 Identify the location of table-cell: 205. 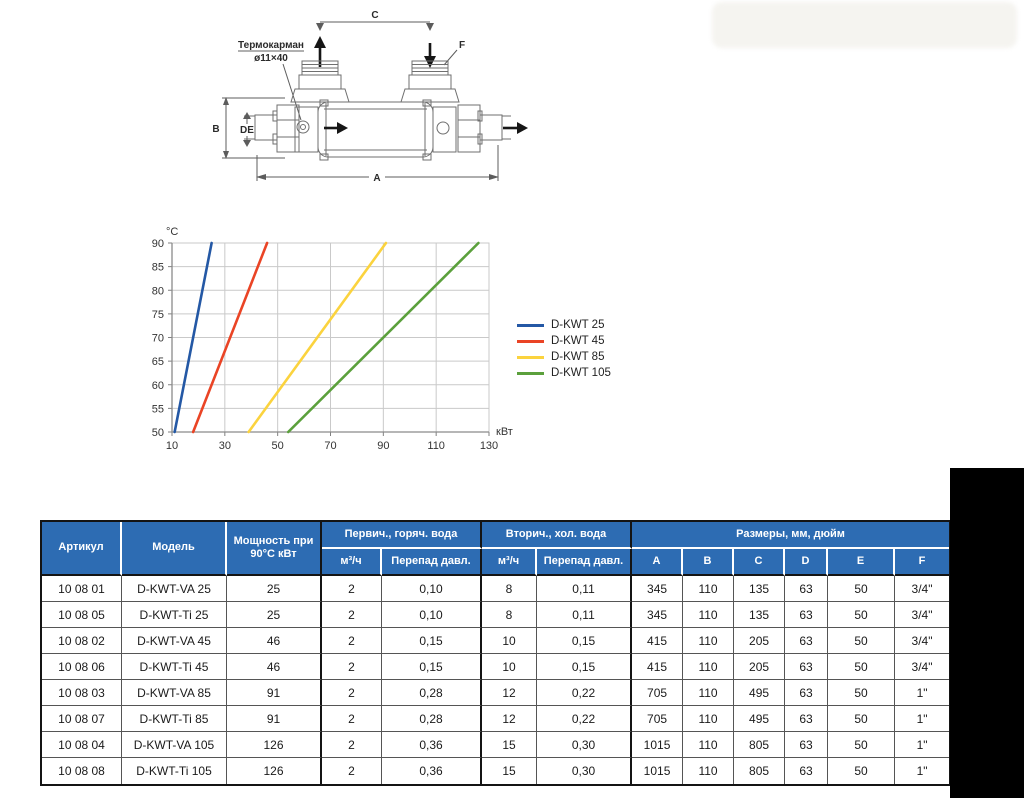
(760, 641).